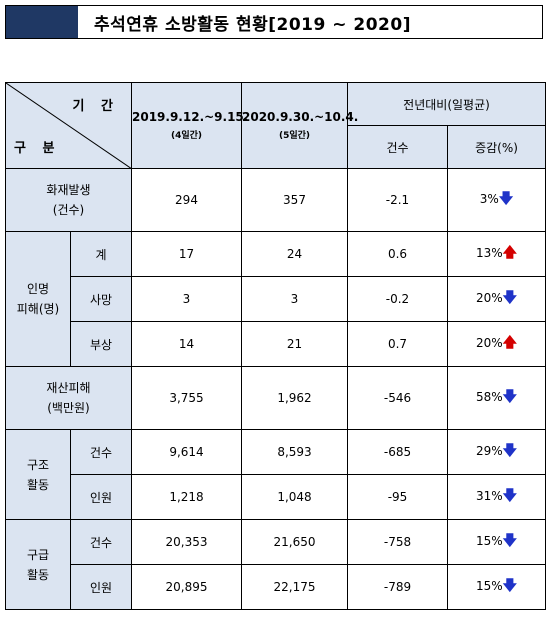 The image size is (552, 628). What do you see at coordinates (496, 344) in the screenshot?
I see `cell-change: 20%🡅` at bounding box center [496, 344].